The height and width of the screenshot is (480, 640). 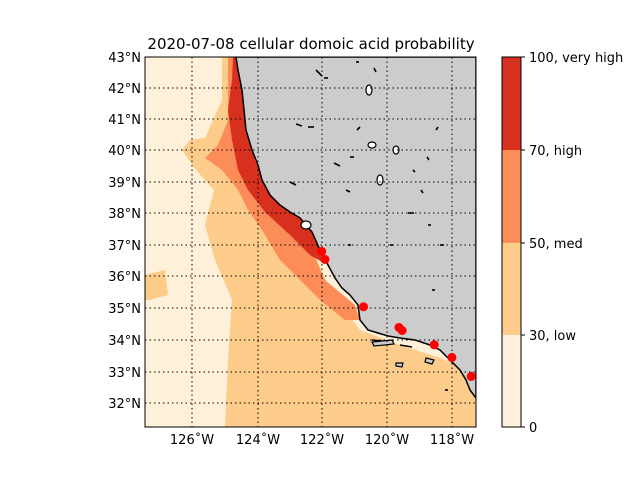 What do you see at coordinates (511, 289) in the screenshot?
I see `colorbar-medium` at bounding box center [511, 289].